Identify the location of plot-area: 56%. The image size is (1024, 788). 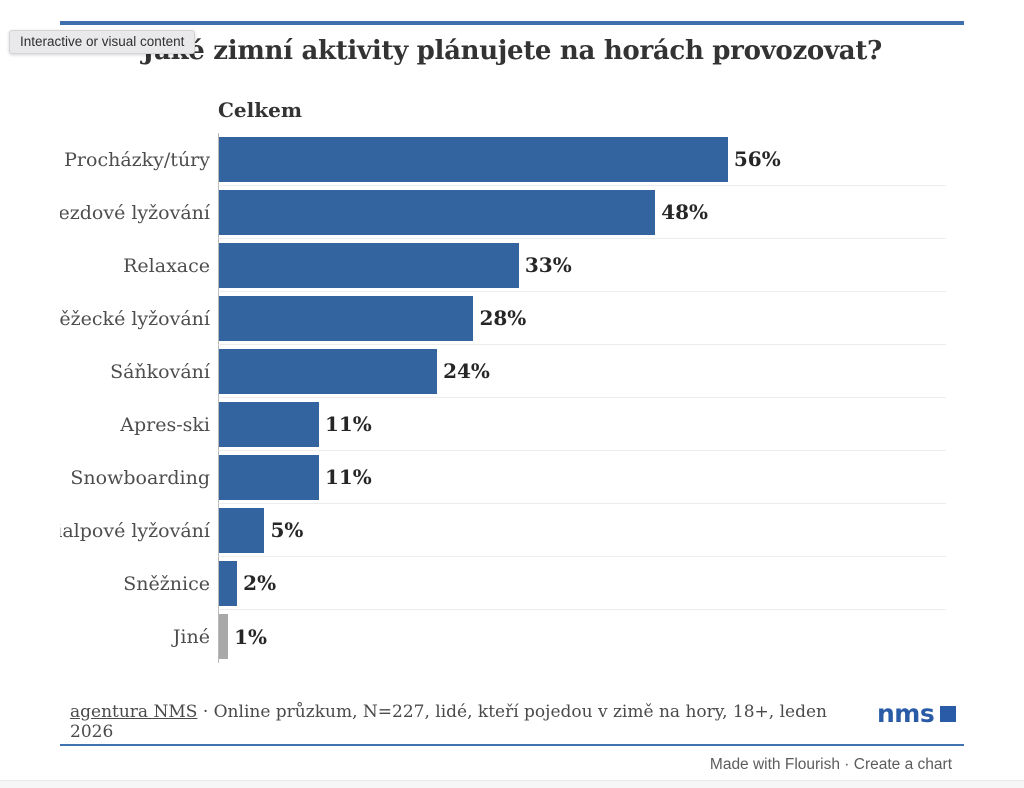
(582, 159).